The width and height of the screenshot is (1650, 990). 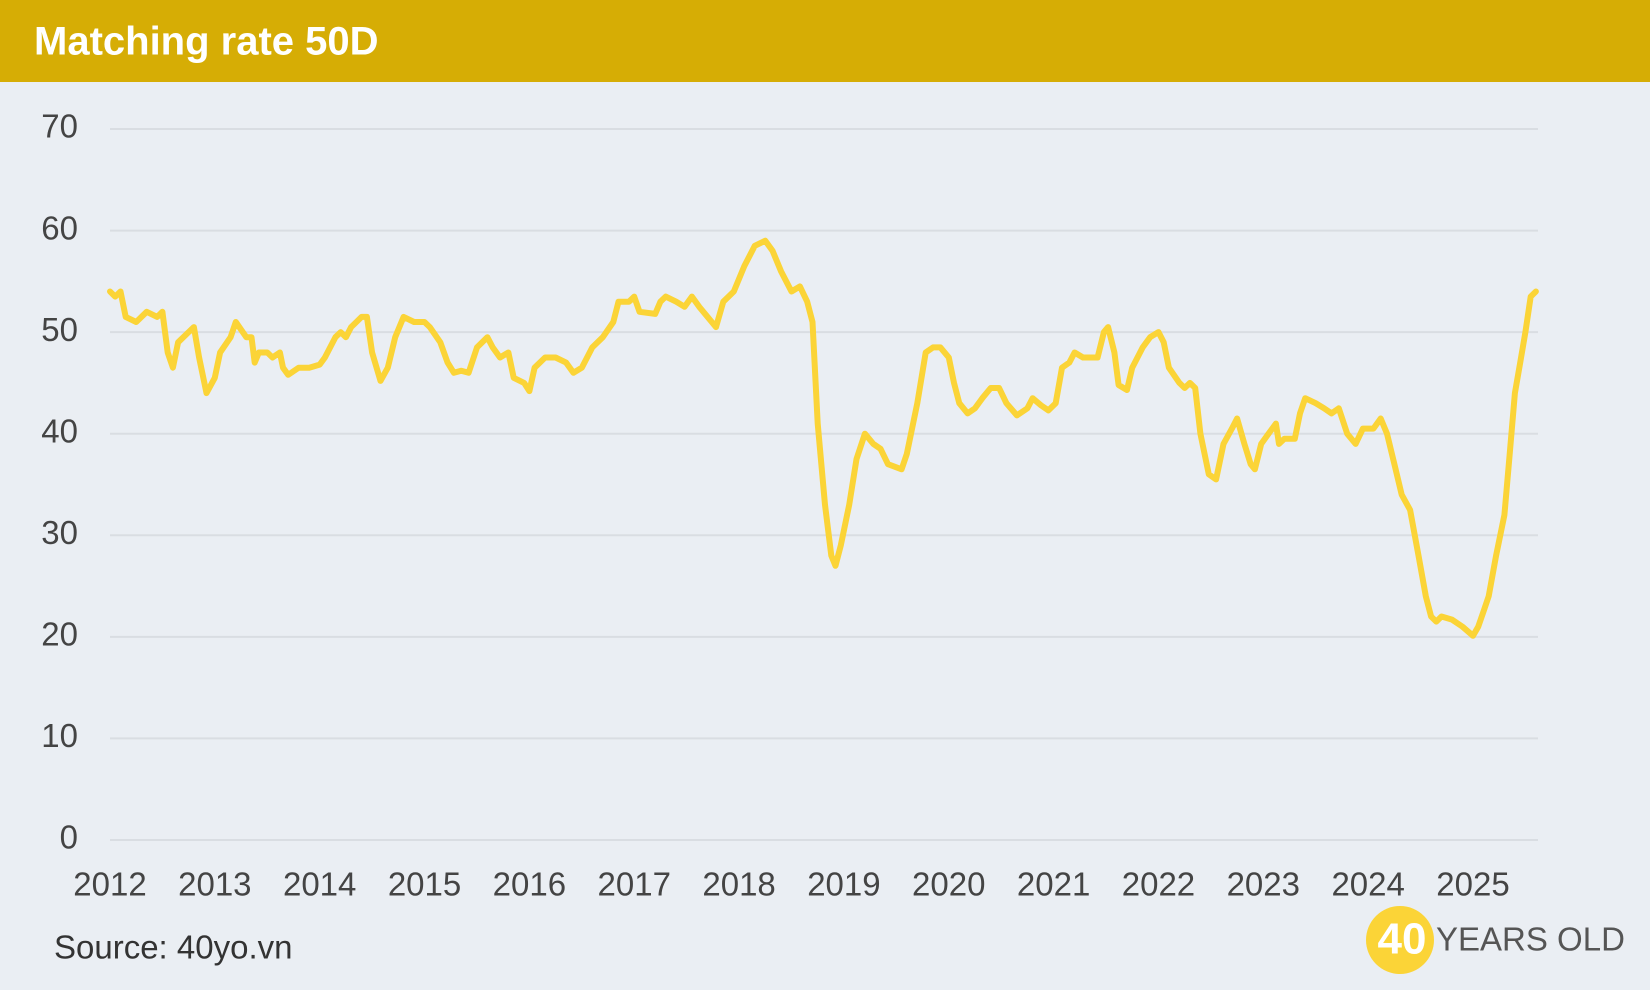 I want to click on x-tick-label: 2022, so click(x=1158, y=884).